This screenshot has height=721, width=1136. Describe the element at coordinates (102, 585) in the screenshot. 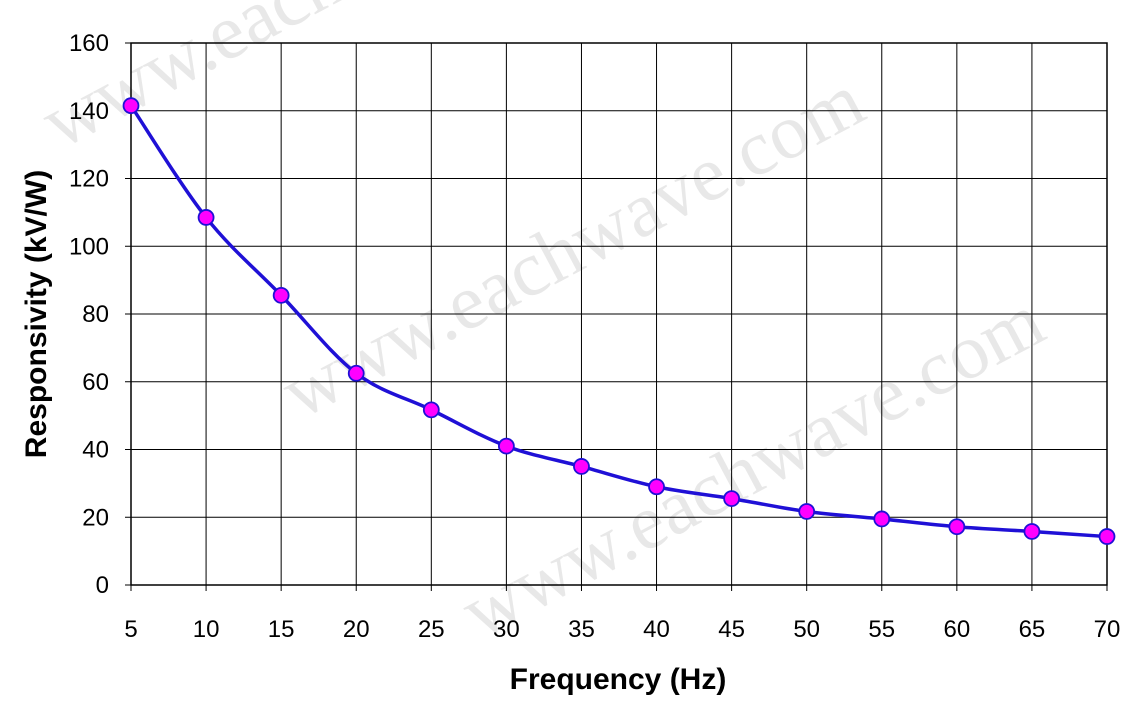

I see `y-tick-label: 0` at that location.